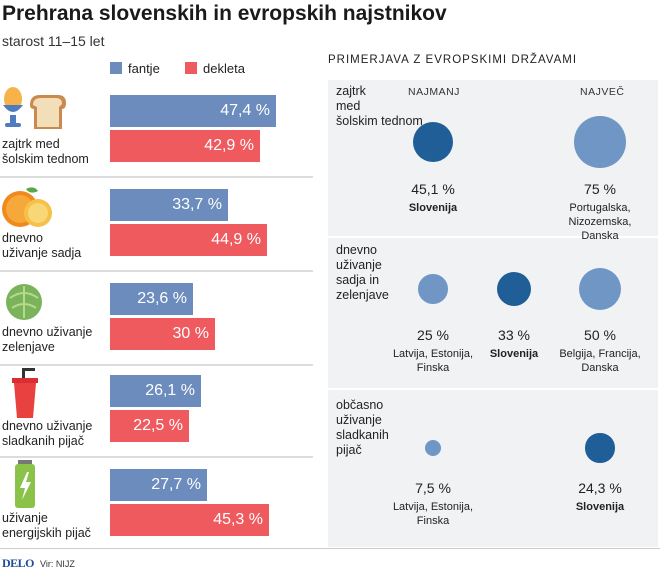  I want to click on category-label-breakfast: zajtrk med šolskim tednom, so click(45, 152).